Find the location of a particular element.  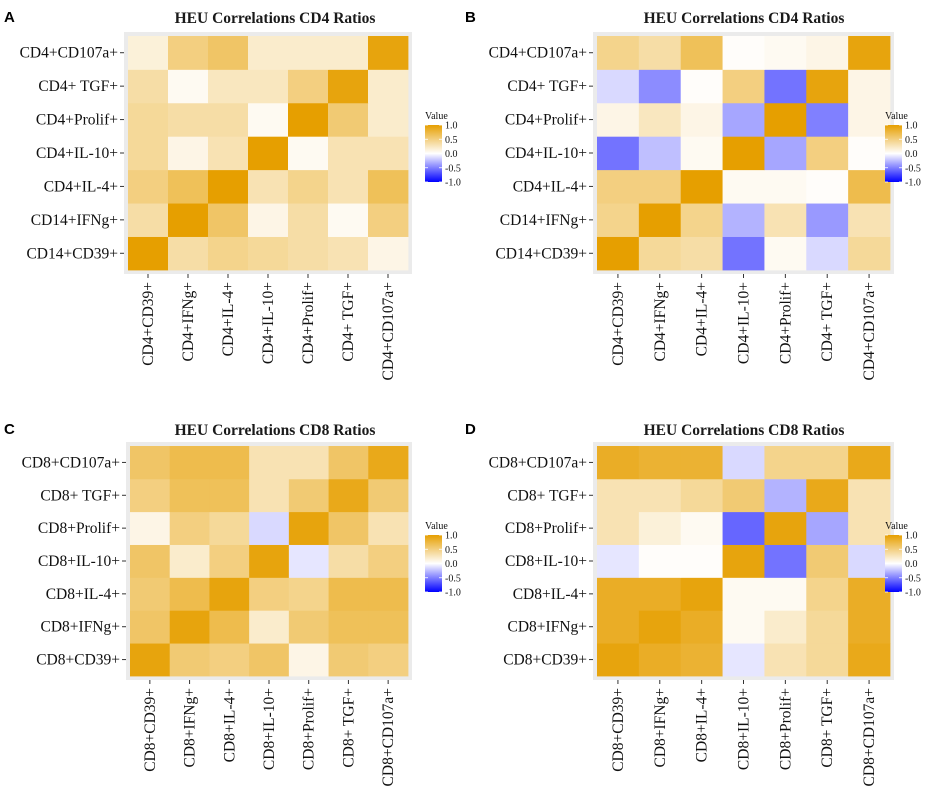

panel-letter: C is located at coordinates (9, 429).